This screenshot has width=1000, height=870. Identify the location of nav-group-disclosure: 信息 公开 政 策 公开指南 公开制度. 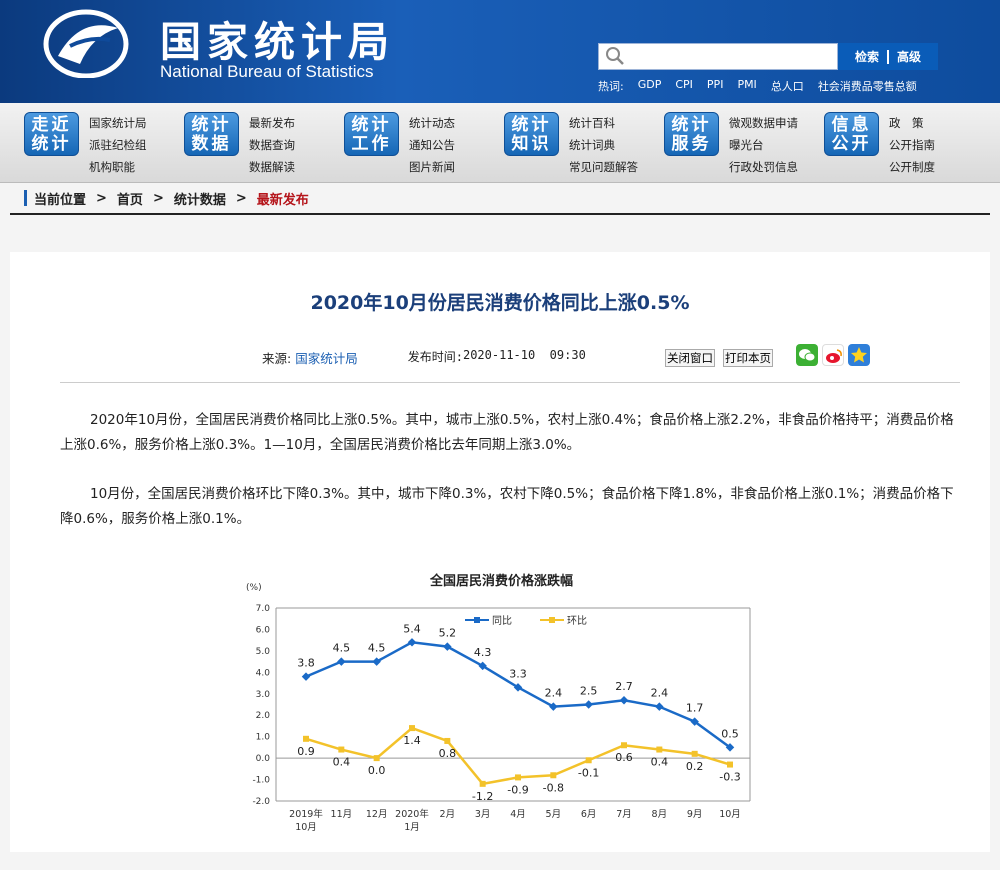
(904, 142).